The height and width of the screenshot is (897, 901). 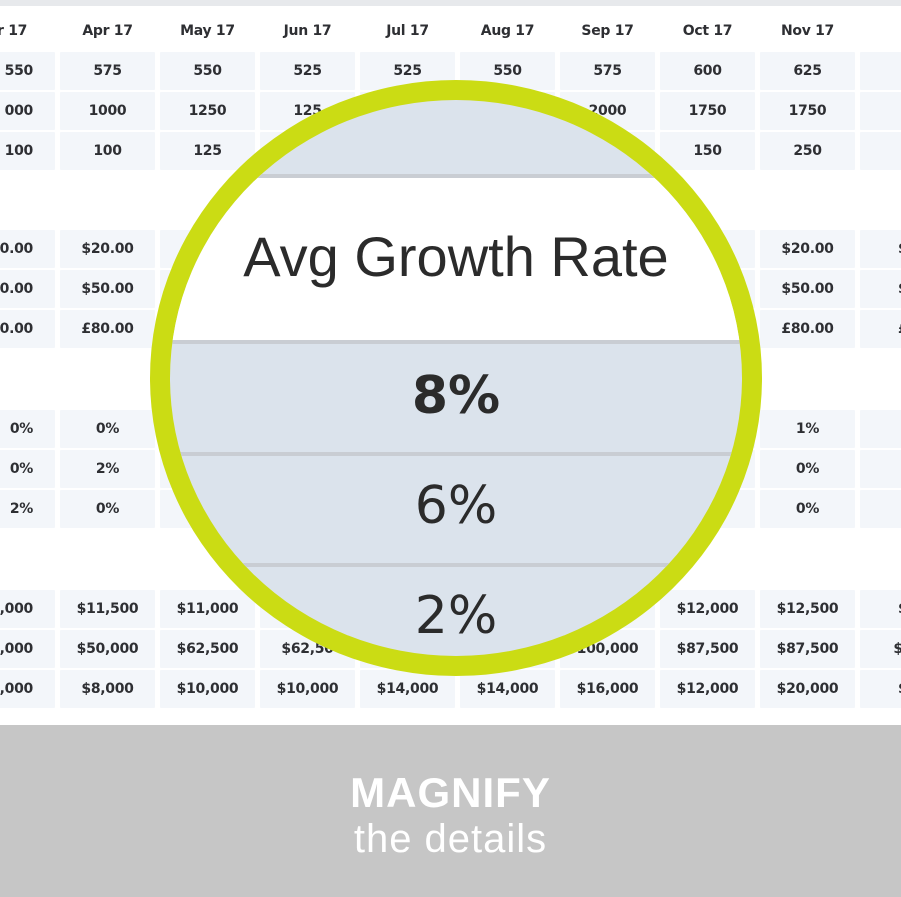 What do you see at coordinates (27, 649) in the screenshot?
I see `table-cell: 0,000` at bounding box center [27, 649].